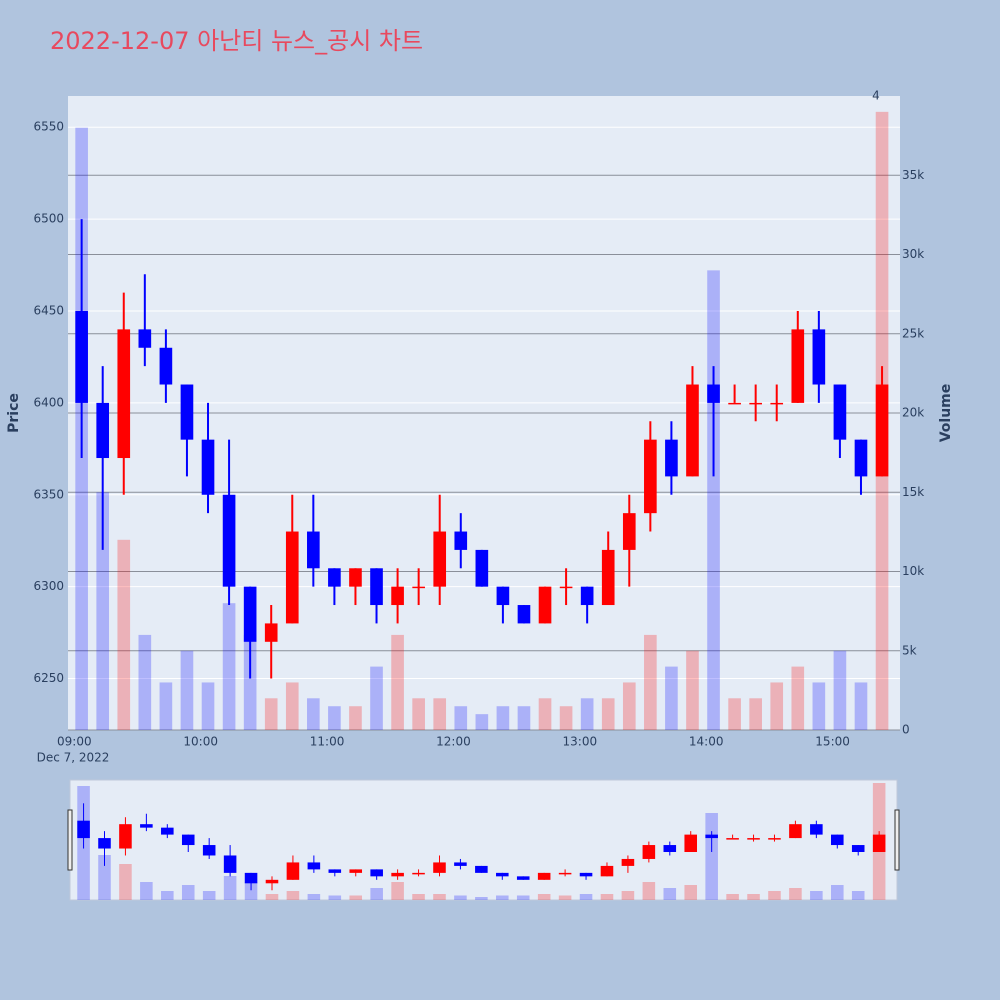 Image resolution: width=1000 pixels, height=1000 pixels. I want to click on x-tick-label: 12:00, so click(453, 742).